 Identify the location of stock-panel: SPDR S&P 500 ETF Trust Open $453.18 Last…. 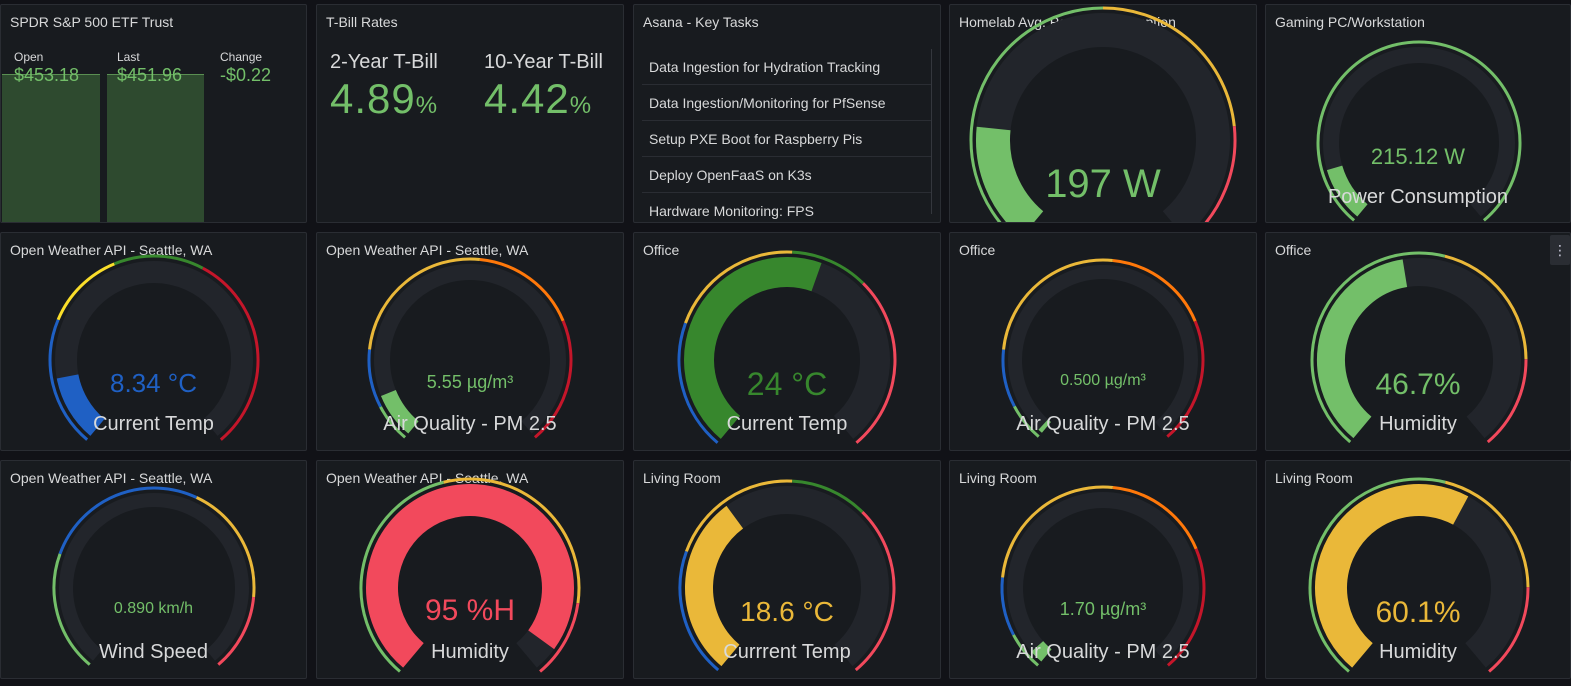
(153, 113).